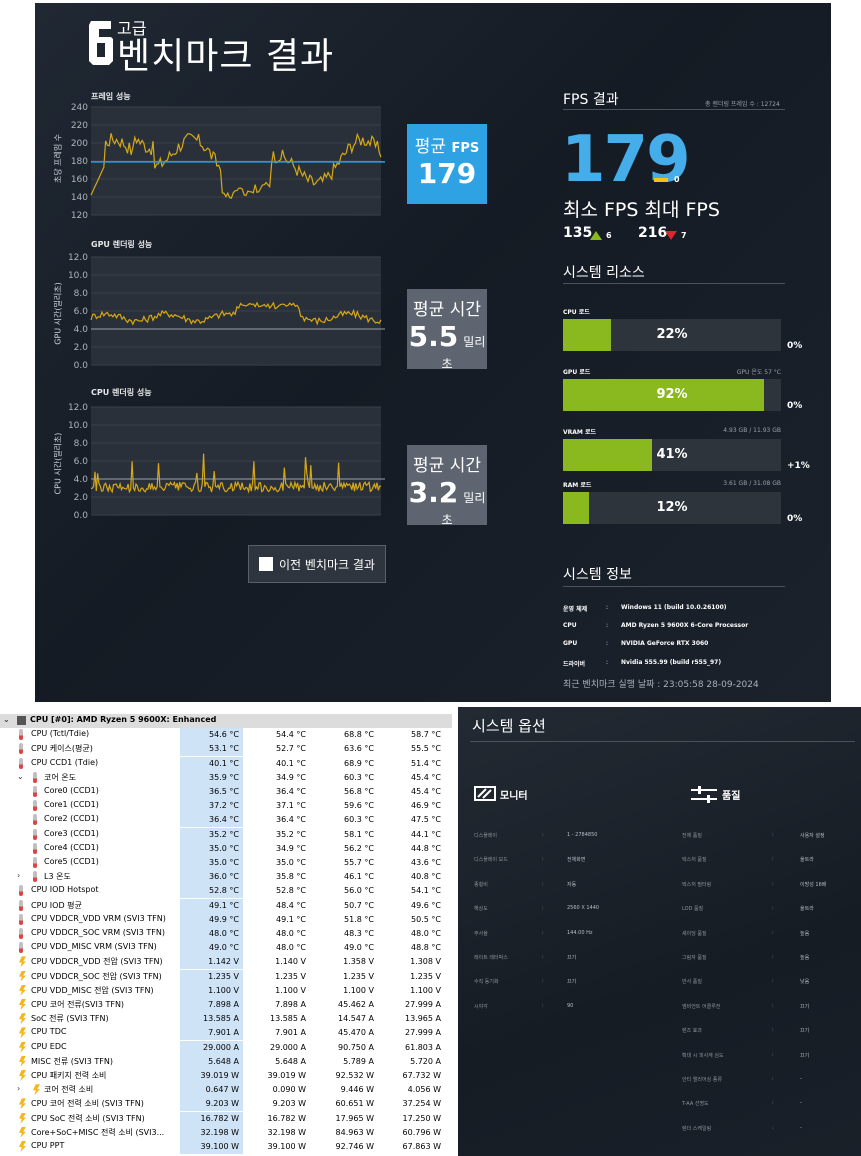  Describe the element at coordinates (359, 862) in the screenshot. I see `sensor-max: 55.7 °C` at that location.